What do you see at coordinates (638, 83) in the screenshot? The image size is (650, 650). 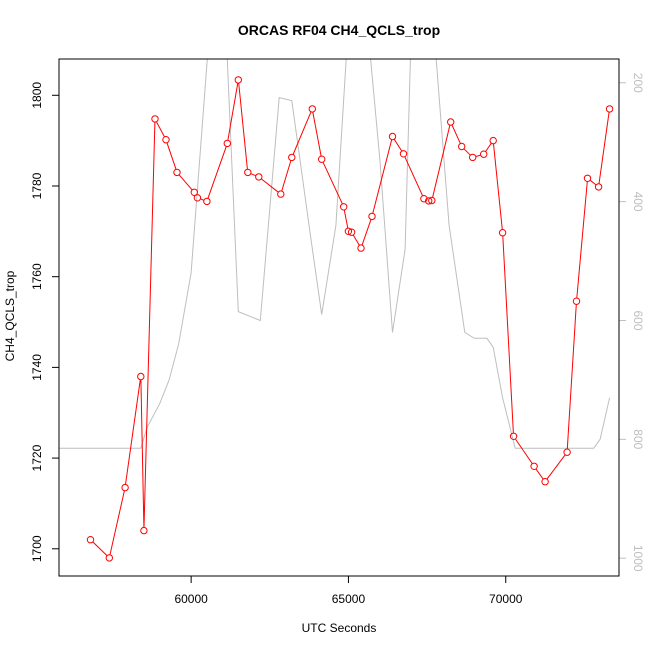 I see `right-tick-label: 200` at bounding box center [638, 83].